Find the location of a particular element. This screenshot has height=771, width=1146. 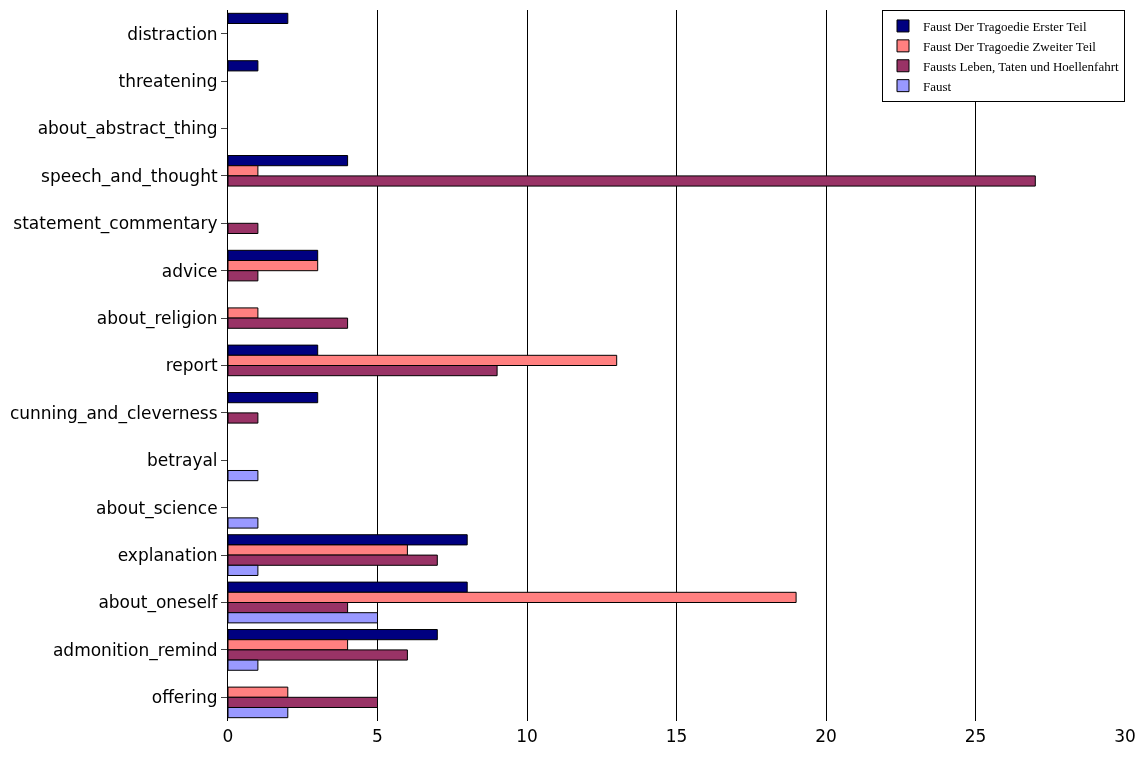

y-tick-label: about_science is located at coordinates (157, 508).